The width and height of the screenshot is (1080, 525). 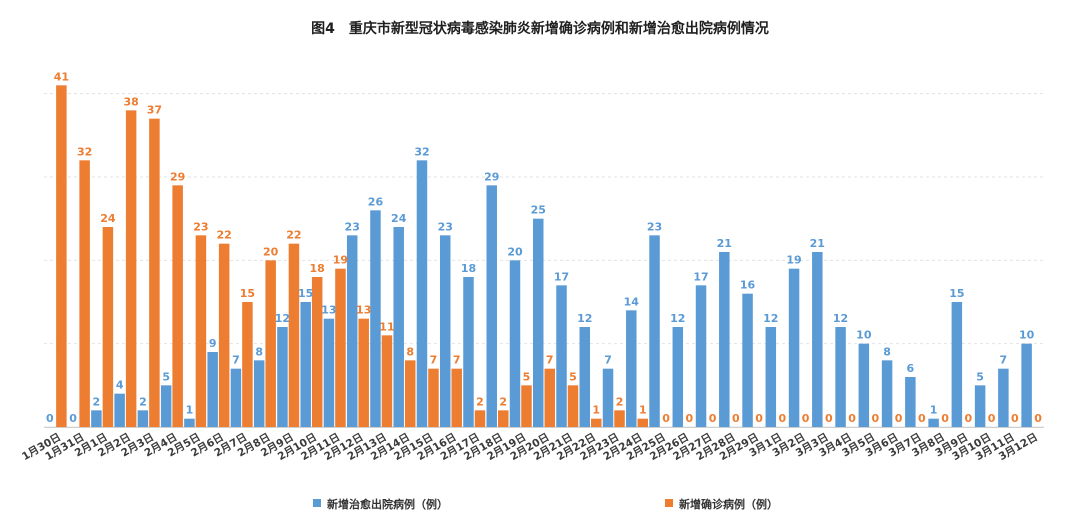 I want to click on value-label-recovered: 29, so click(x=491, y=176).